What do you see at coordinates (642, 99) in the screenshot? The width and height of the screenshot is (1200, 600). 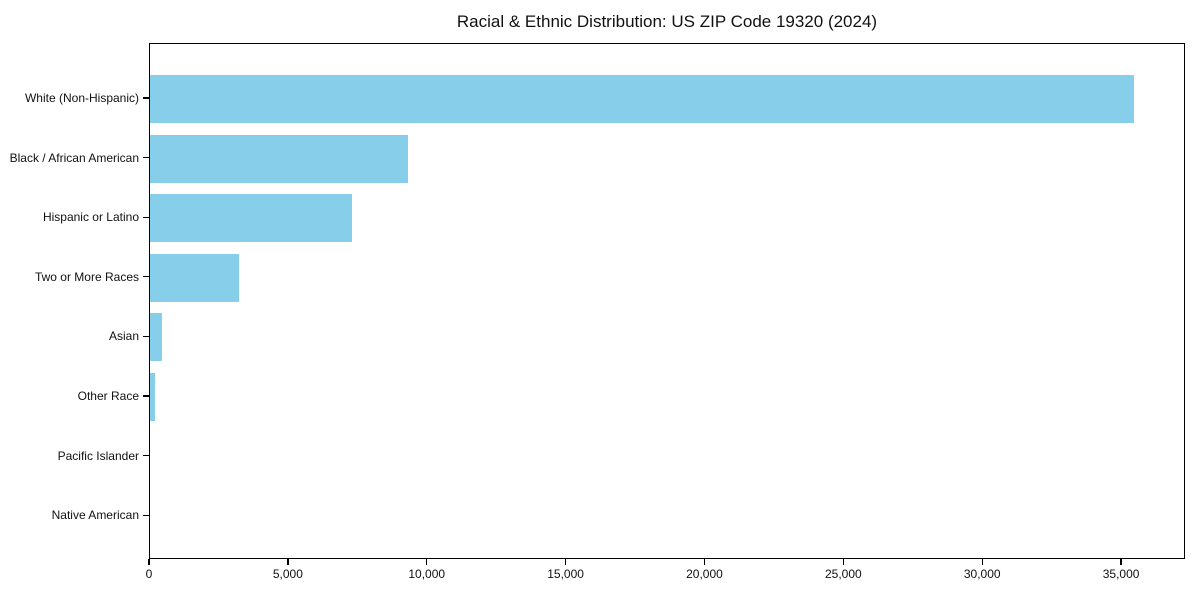 I see `bar-white-non-hispanic` at bounding box center [642, 99].